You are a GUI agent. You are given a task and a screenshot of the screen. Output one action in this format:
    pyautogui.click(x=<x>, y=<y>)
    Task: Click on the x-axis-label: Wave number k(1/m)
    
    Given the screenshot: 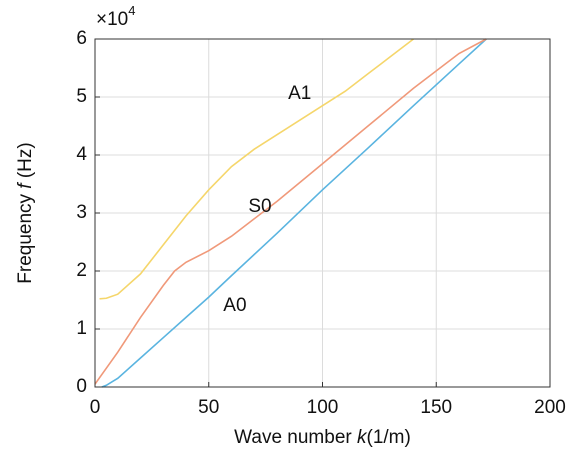 What is the action you would take?
    pyautogui.click(x=322, y=437)
    